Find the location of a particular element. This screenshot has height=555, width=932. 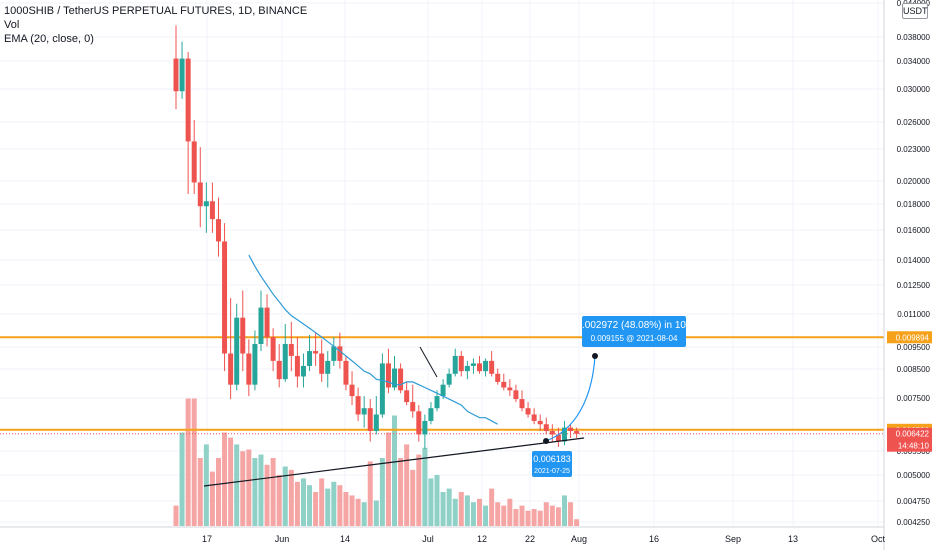

price-tick-label: 0.026000 is located at coordinates (914, 122).